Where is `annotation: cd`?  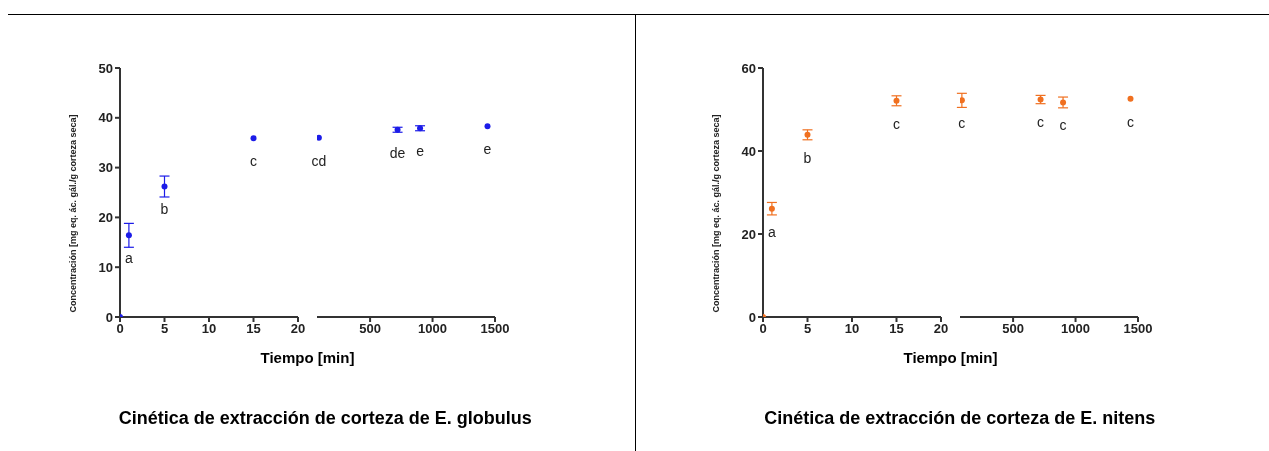
annotation: cd is located at coordinates (319, 160).